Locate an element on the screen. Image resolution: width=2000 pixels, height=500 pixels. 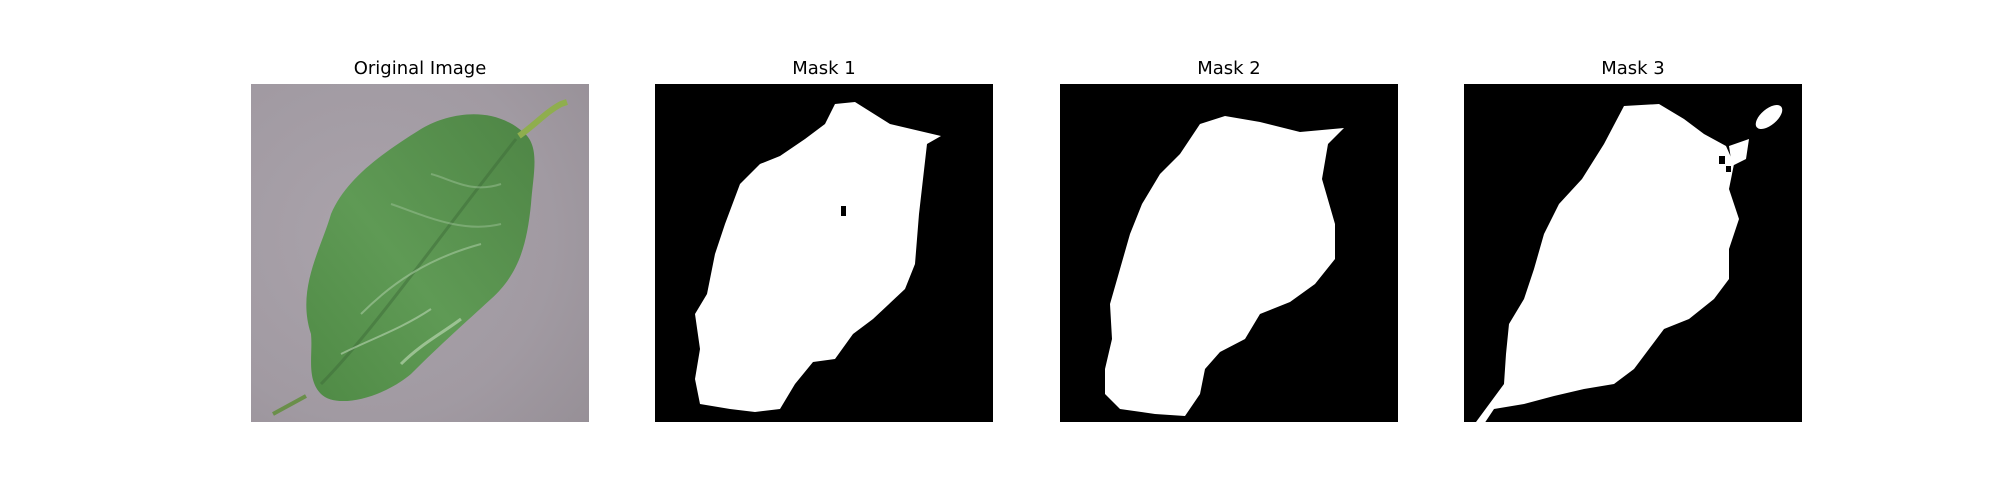
mask-3-image is located at coordinates (1633, 253).